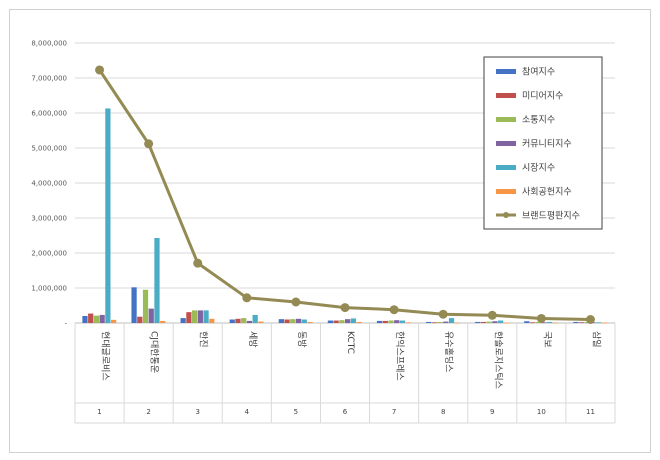 The image size is (660, 460). What do you see at coordinates (457, 323) in the screenshot?
I see `bar-사회공헌지수-7` at bounding box center [457, 323].